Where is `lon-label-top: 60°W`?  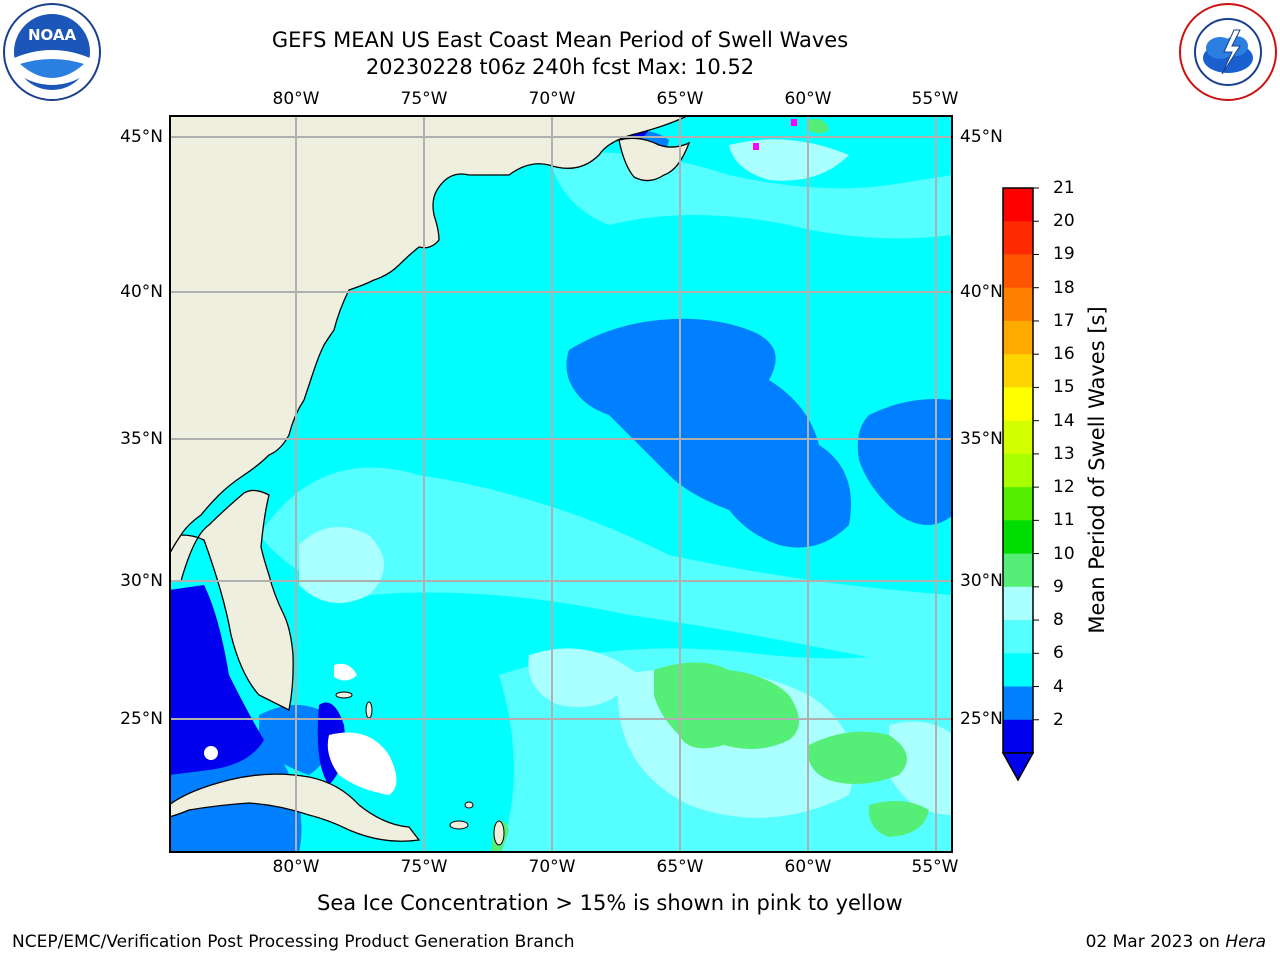 lon-label-top: 60°W is located at coordinates (808, 99).